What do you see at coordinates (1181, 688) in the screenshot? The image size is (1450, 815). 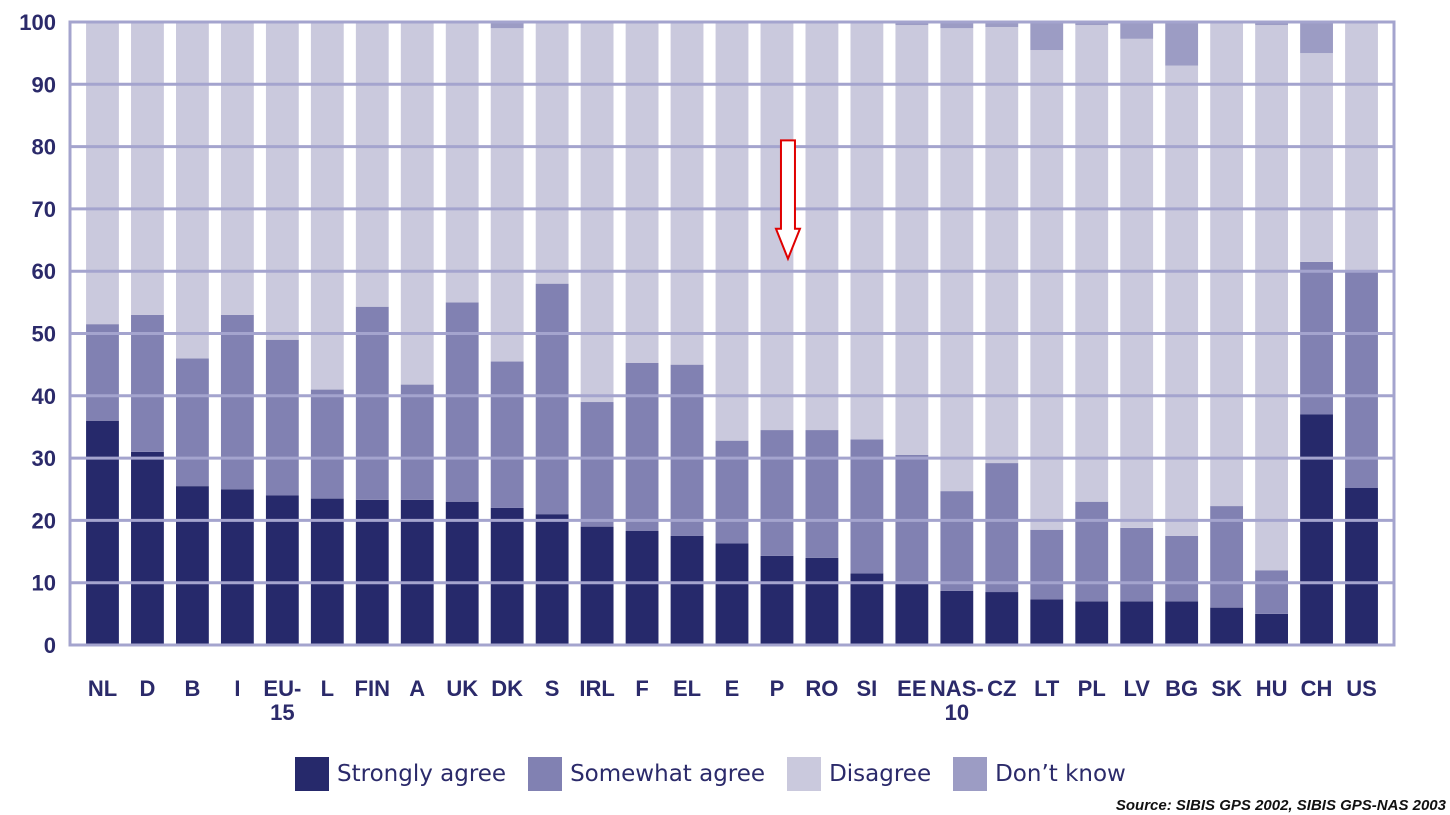 I see `x-tick-label-bg: BG` at bounding box center [1181, 688].